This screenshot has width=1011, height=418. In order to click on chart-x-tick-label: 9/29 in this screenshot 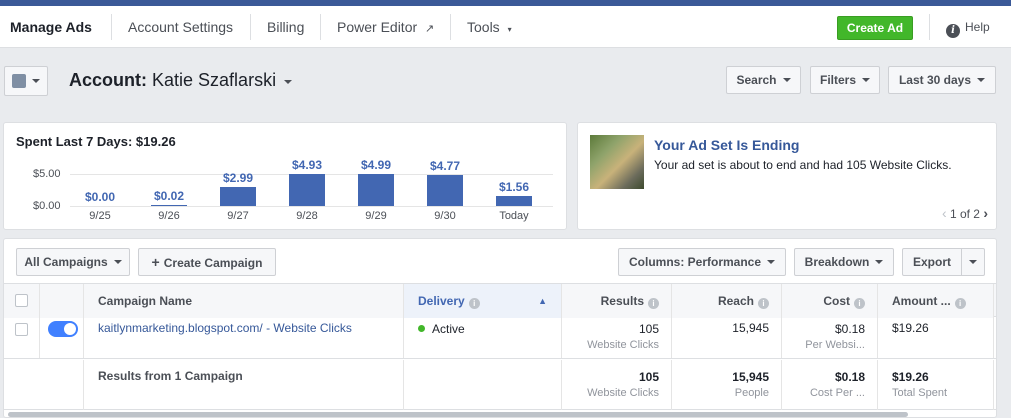, I will do `click(376, 216)`.